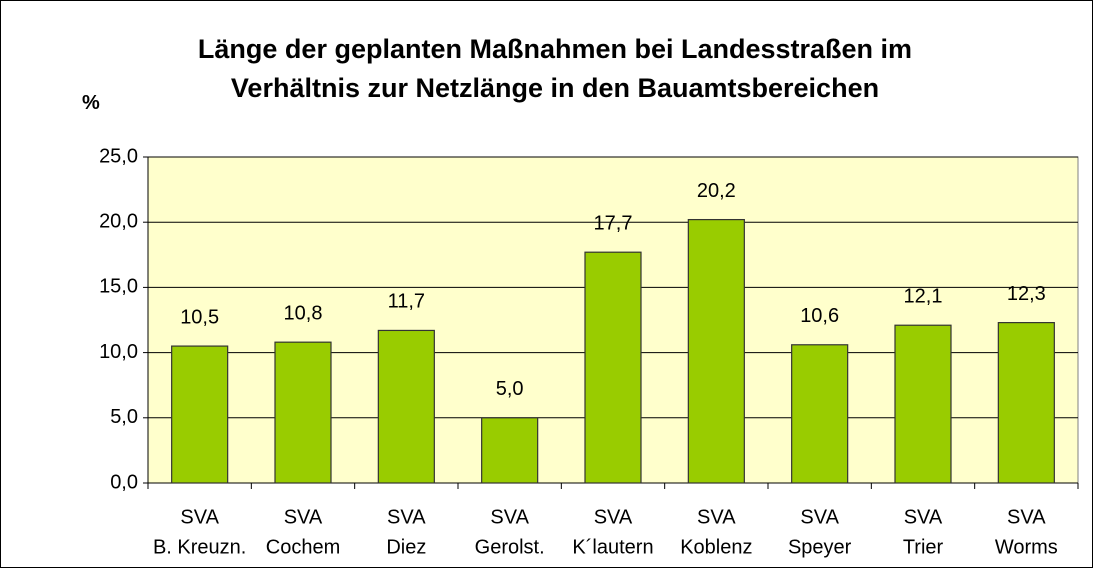 This screenshot has width=1093, height=568. Describe the element at coordinates (1026, 294) in the screenshot. I see `data-label: 12,3` at that location.